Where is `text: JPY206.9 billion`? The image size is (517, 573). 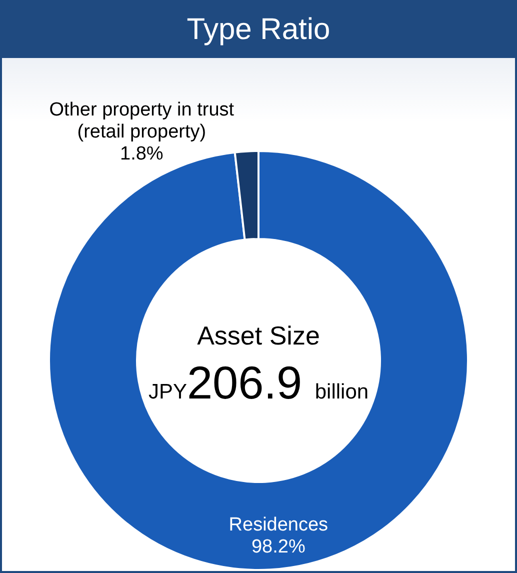 text: JPY206.9 billion is located at coordinates (258, 382).